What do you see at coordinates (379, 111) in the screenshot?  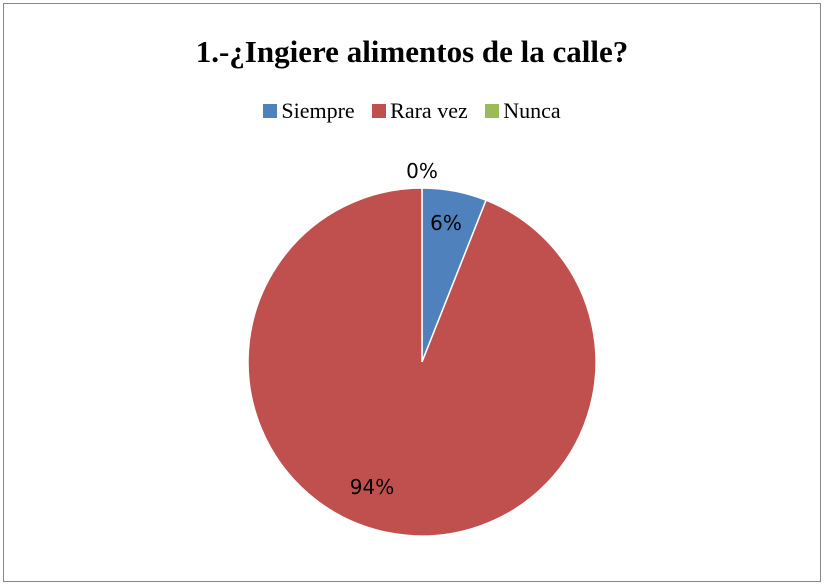 I see `legend-swatch-rara-vez` at bounding box center [379, 111].